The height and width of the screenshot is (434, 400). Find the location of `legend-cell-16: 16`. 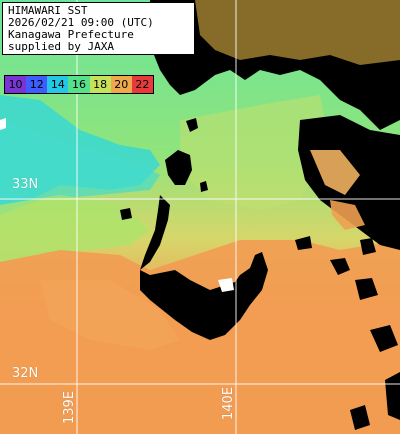

legend-cell-16: 16 is located at coordinates (79, 84).